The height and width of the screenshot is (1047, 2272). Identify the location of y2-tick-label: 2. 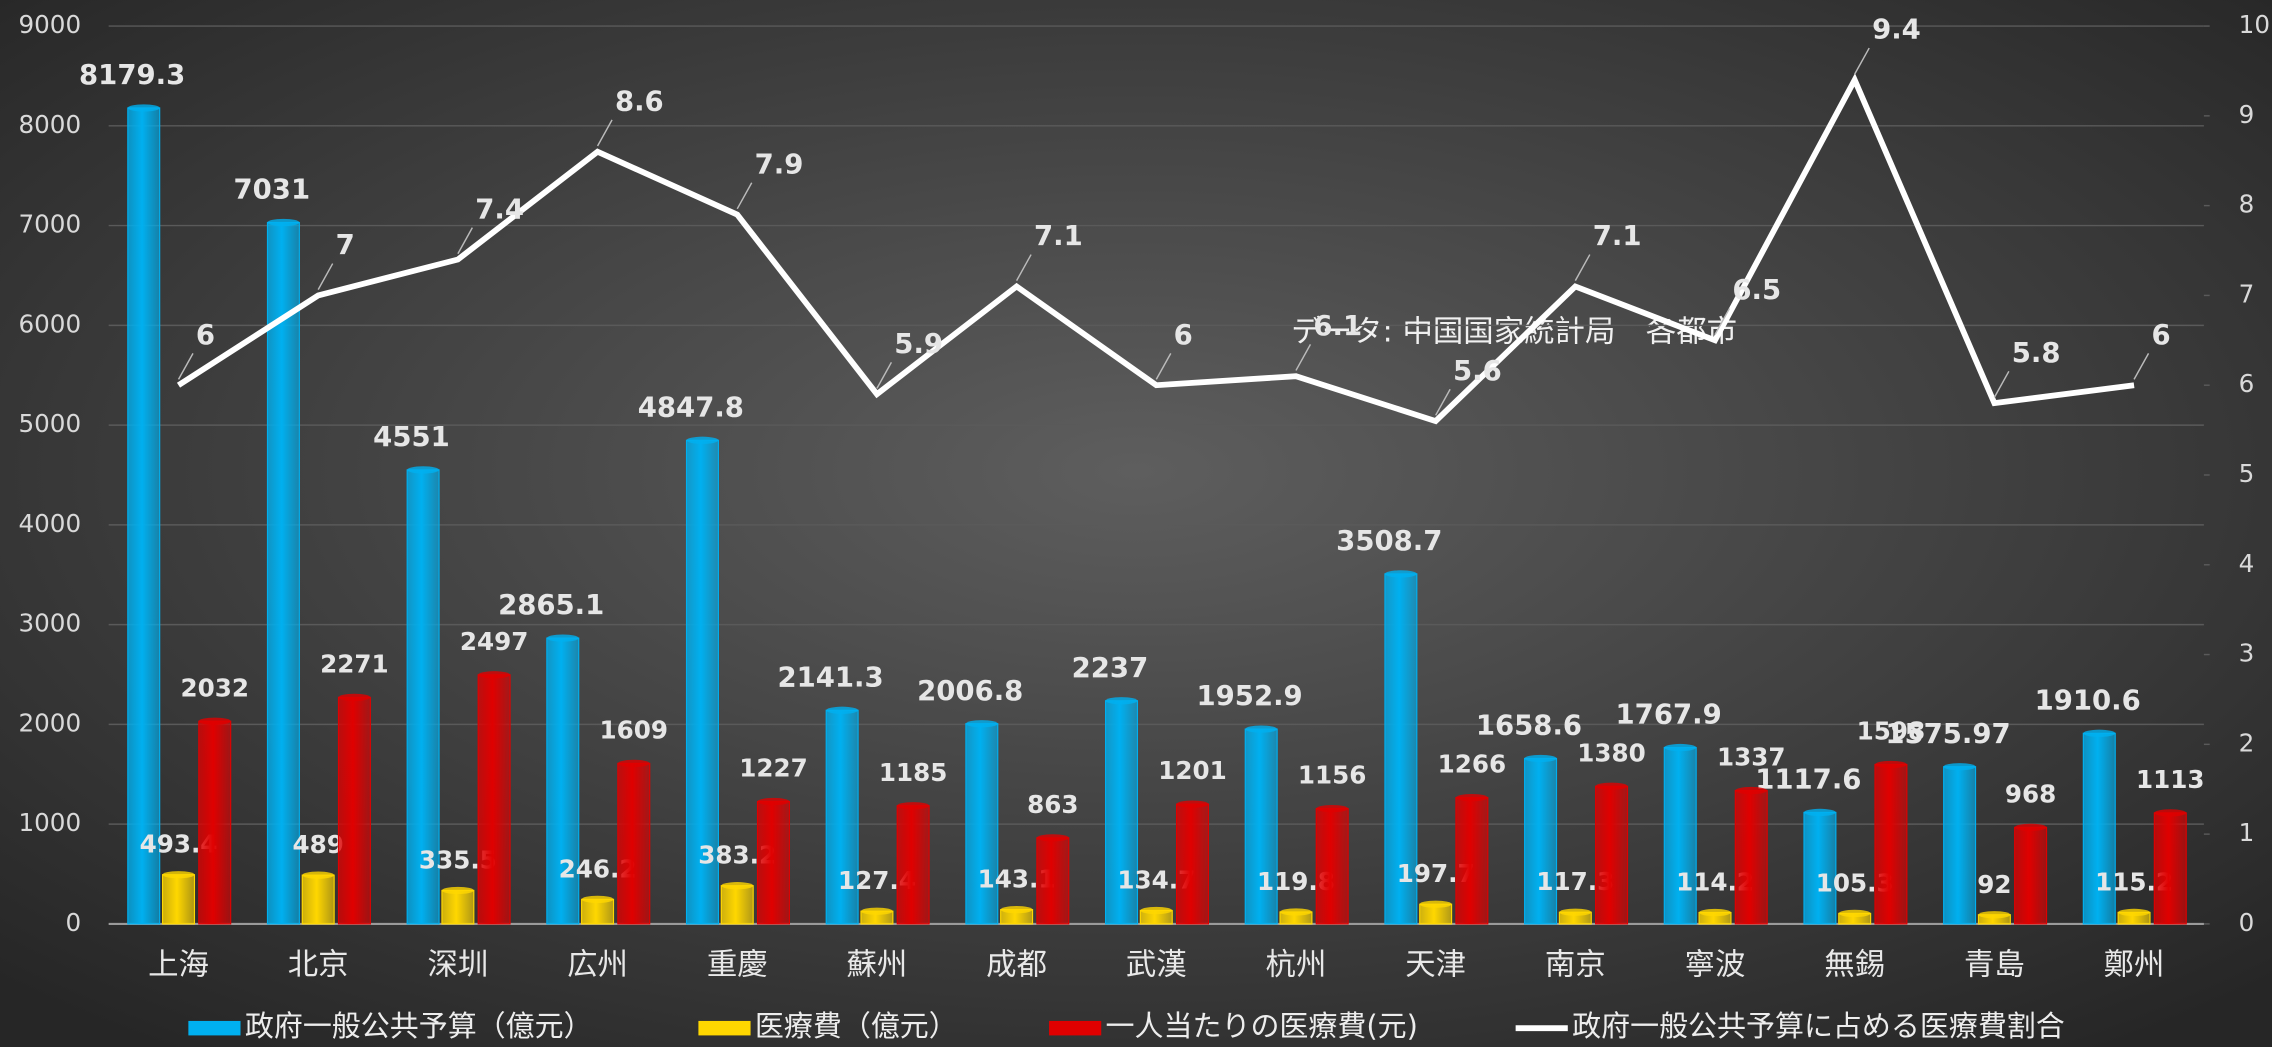
(2247, 742).